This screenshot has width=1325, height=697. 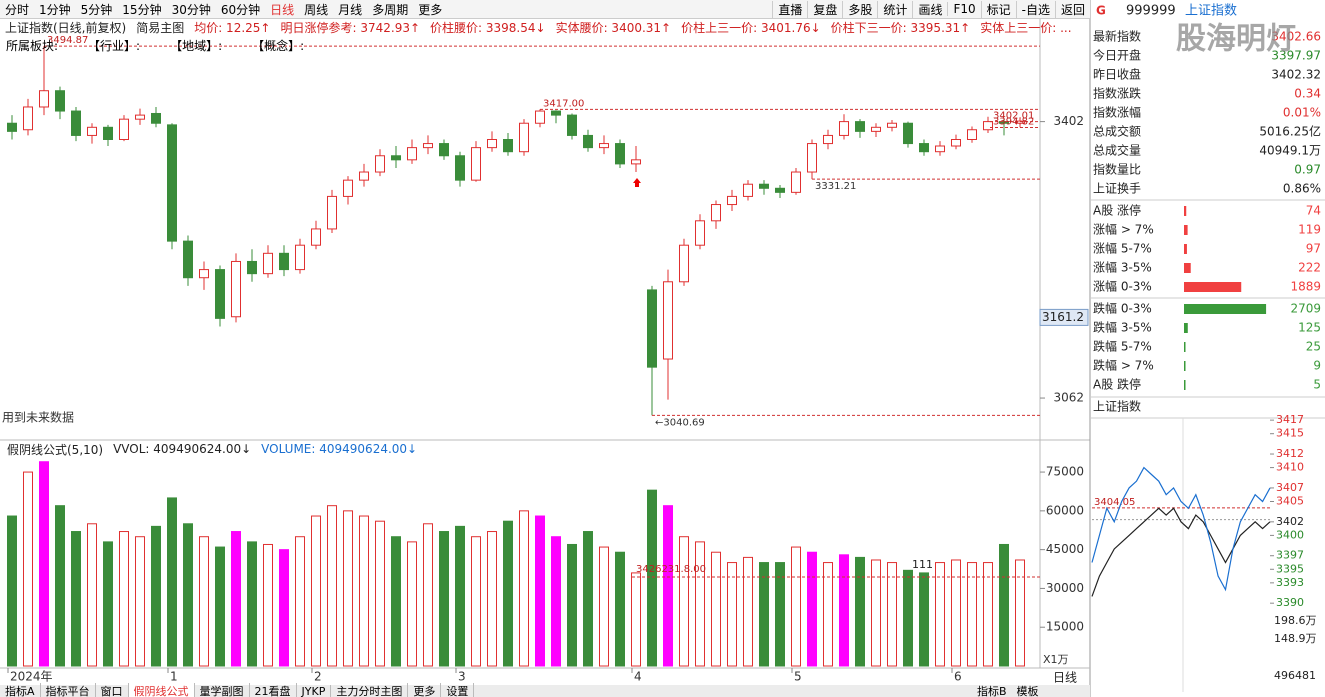 What do you see at coordinates (32, 45) in the screenshot?
I see `sector-item: 所属板块:` at bounding box center [32, 45].